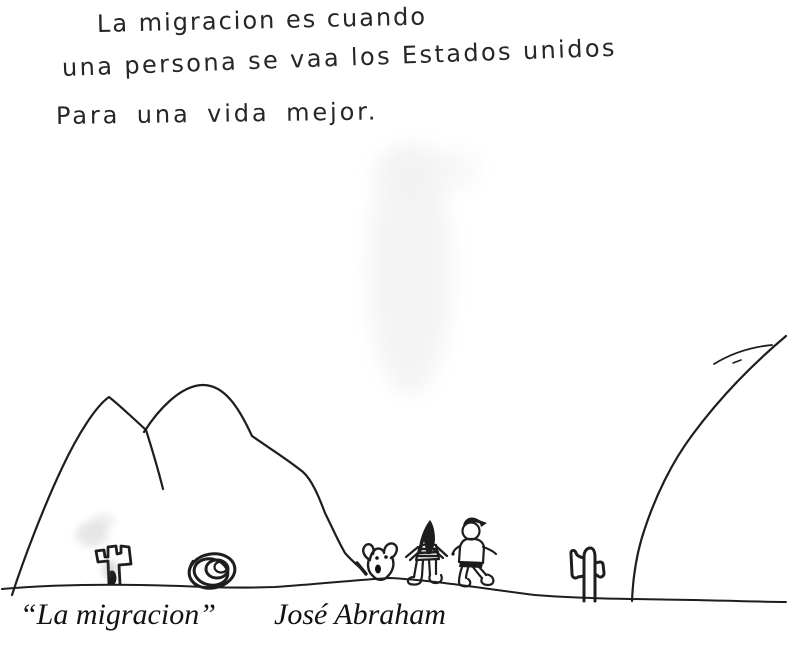  Describe the element at coordinates (599, 569) in the screenshot. I see `saguaro-right-arm` at that location.